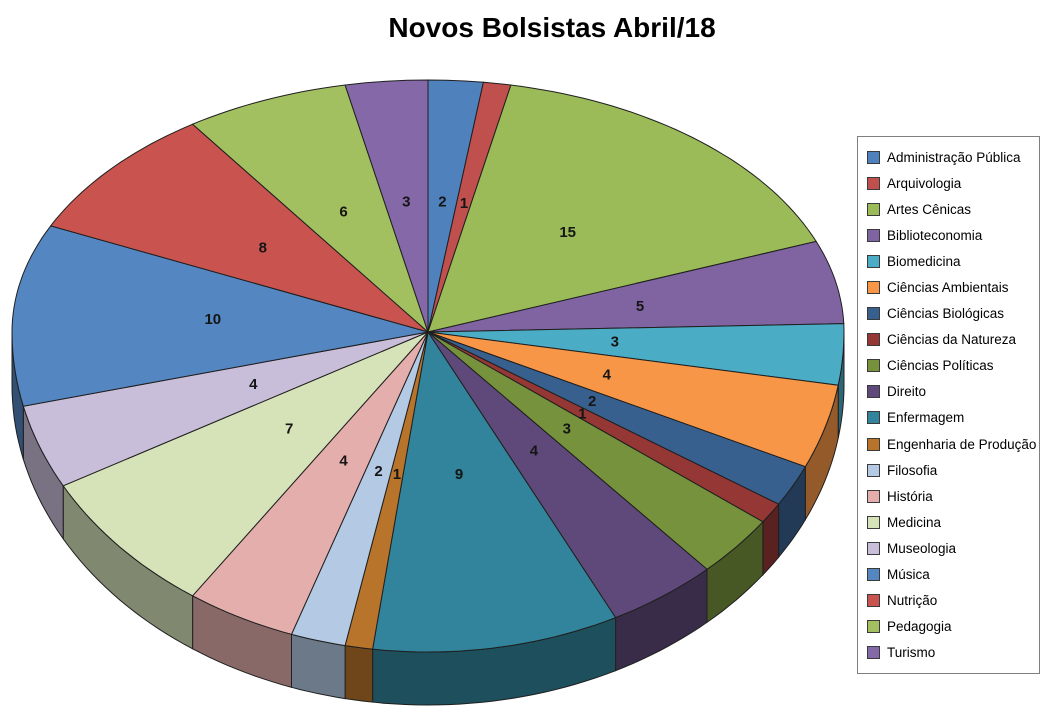  I want to click on data-label: 6, so click(343, 211).